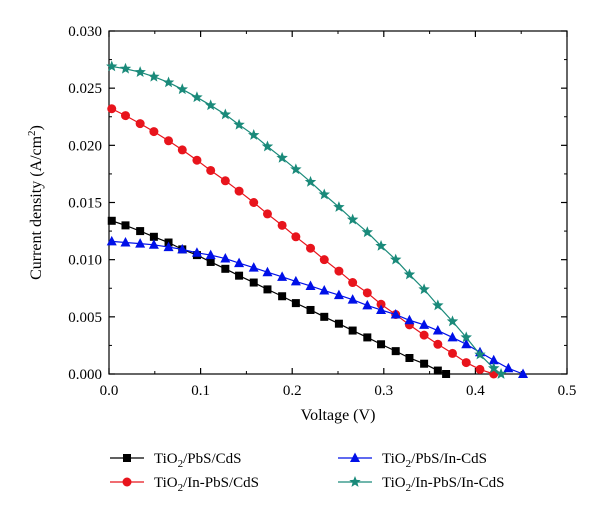 The height and width of the screenshot is (516, 600). I want to click on y-axis-title-main: Current density (A/cm, so click(36, 207).